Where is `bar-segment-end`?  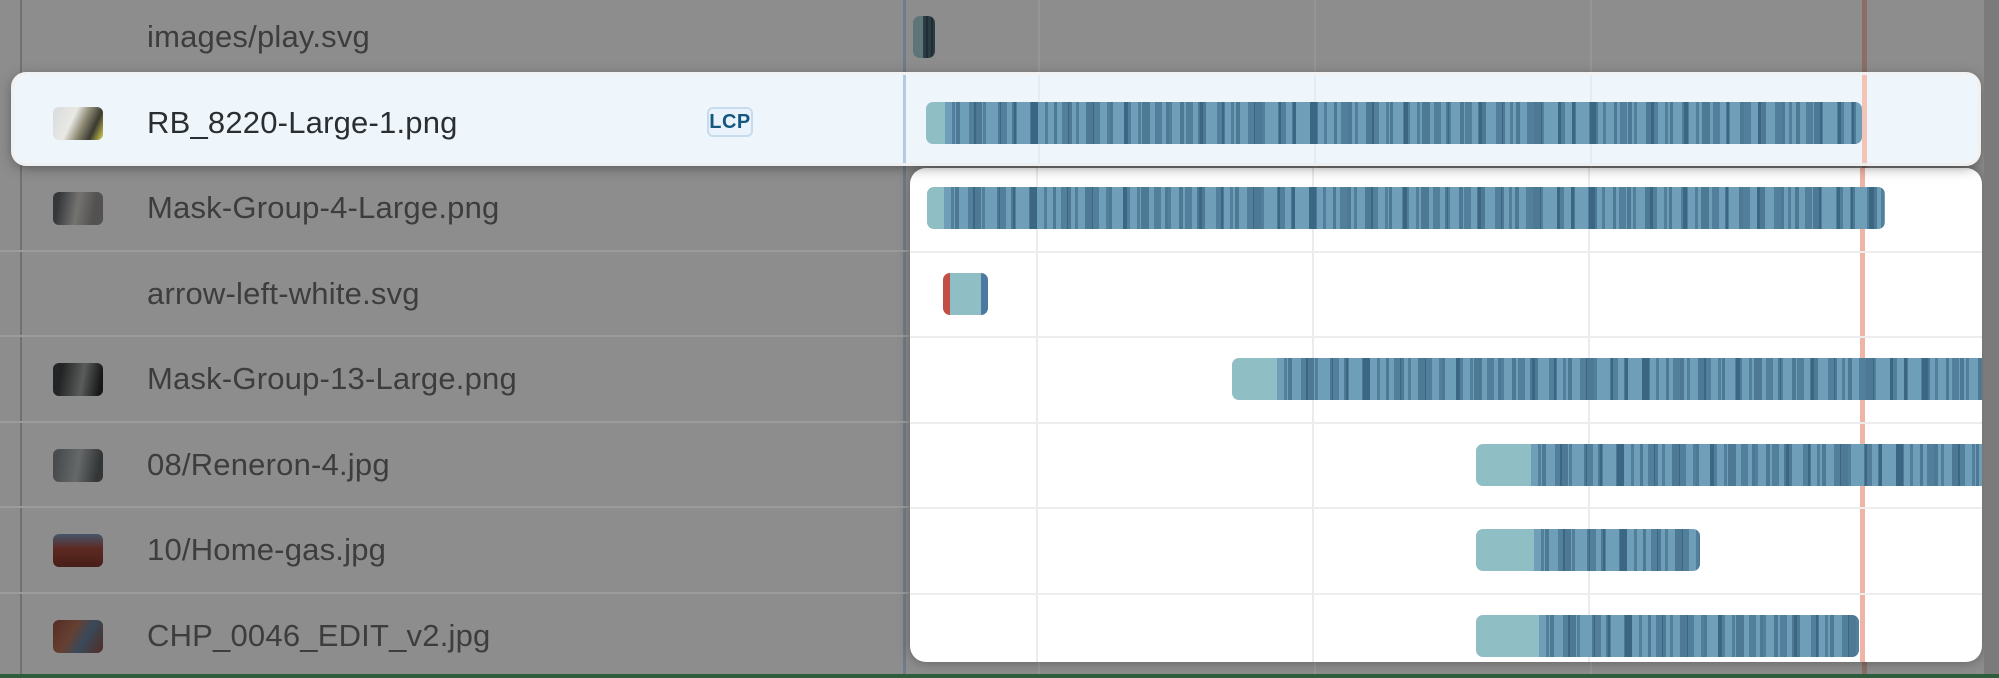
bar-segment-end is located at coordinates (984, 293).